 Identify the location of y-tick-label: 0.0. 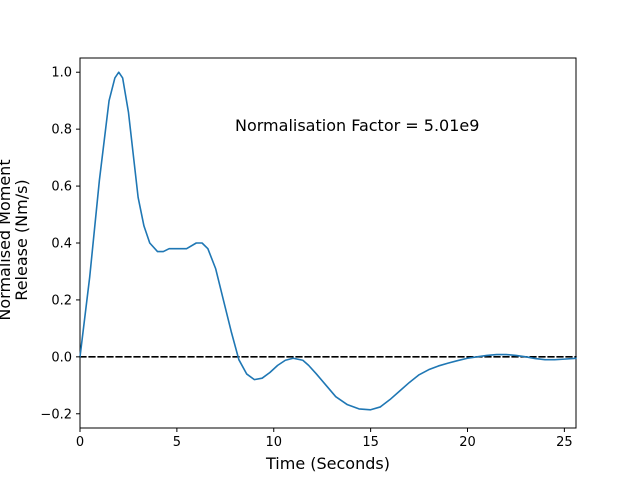
(61, 357).